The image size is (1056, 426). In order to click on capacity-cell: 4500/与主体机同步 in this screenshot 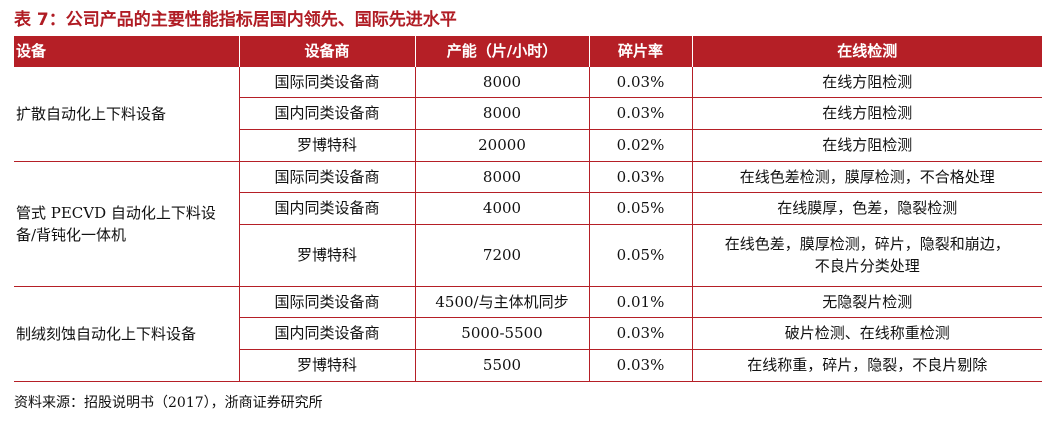, I will do `click(502, 301)`.